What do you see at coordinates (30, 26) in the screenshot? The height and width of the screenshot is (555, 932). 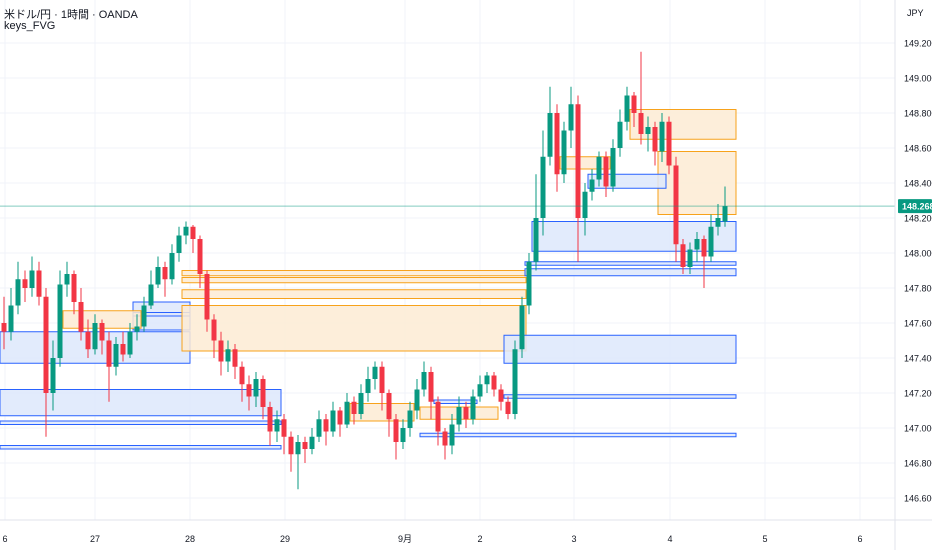 I see `indicator-label: keys_FVG` at bounding box center [30, 26].